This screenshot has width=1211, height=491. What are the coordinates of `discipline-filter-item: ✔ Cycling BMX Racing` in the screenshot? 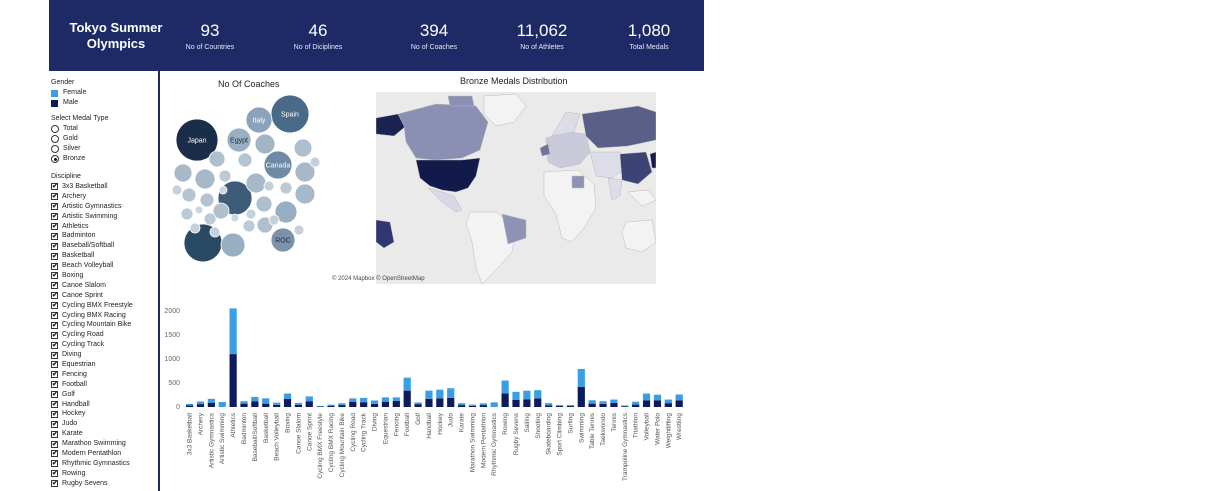 It's located at (104, 316).